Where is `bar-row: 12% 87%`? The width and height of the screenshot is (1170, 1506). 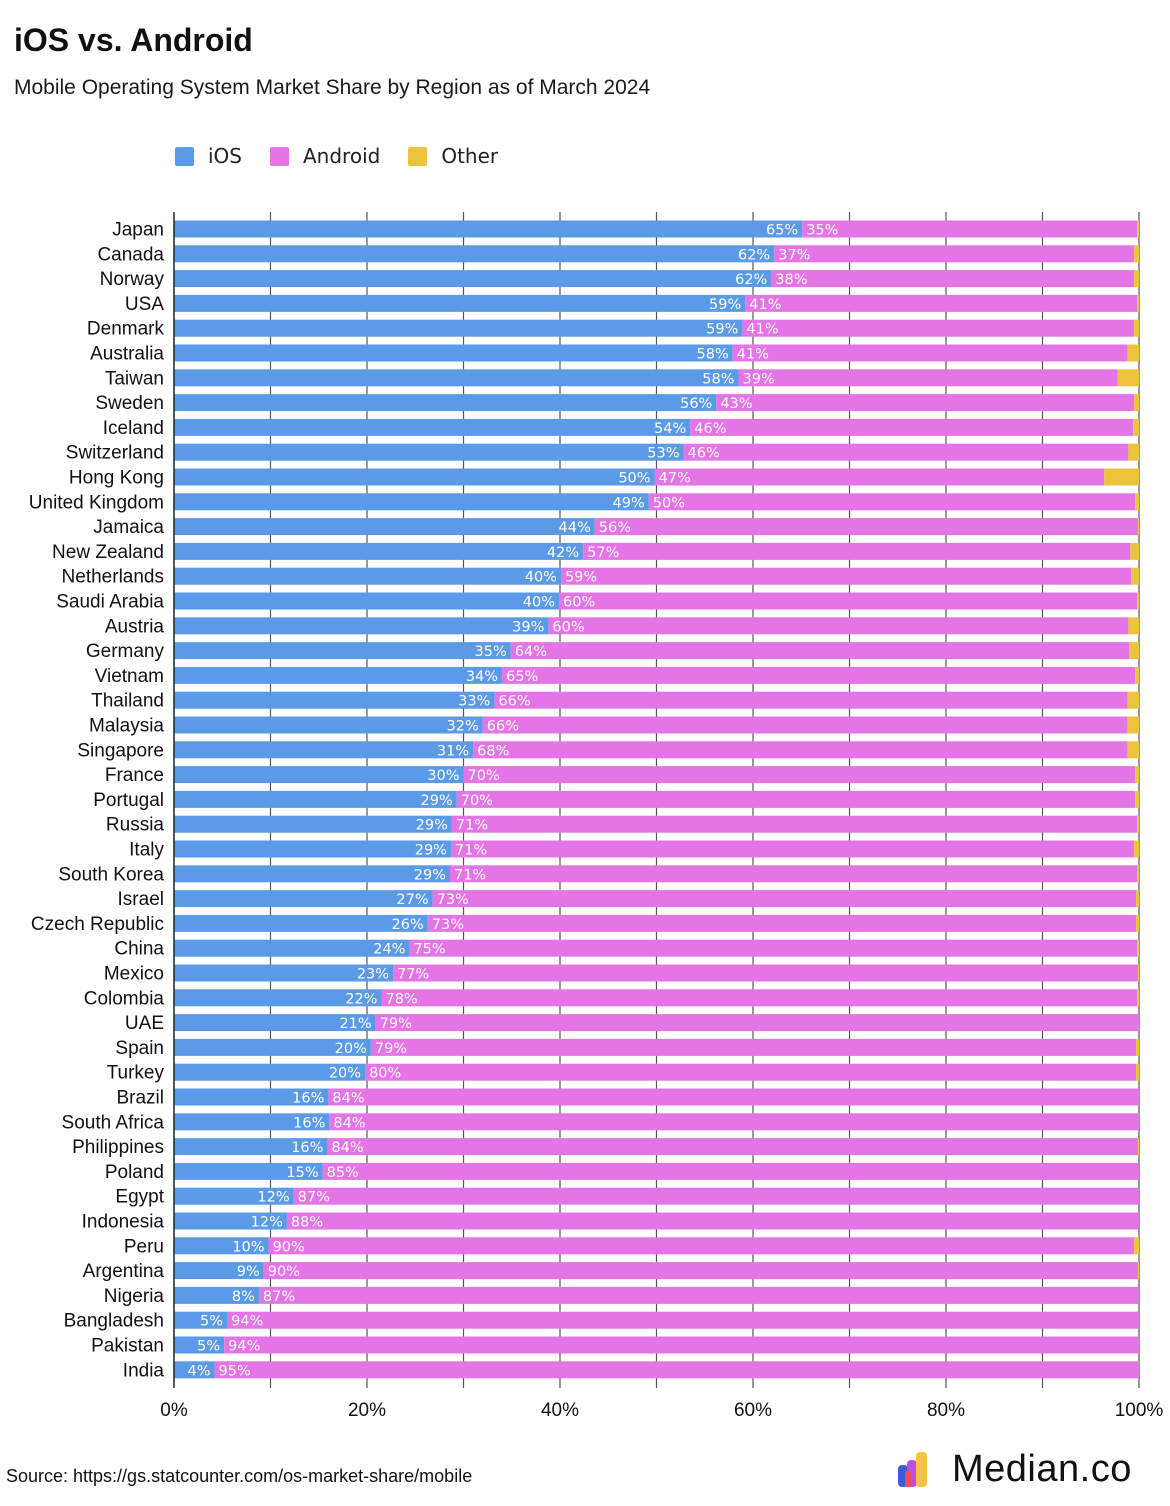
bar-row: 12% 87% is located at coordinates (656, 1196).